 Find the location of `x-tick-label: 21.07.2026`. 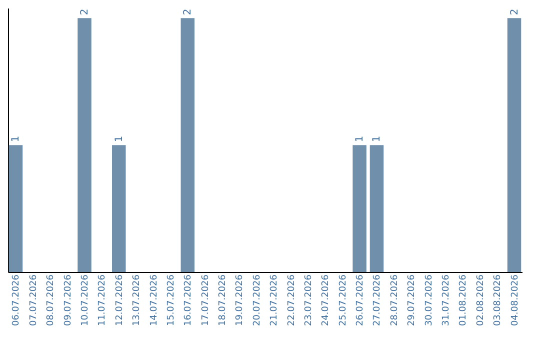

x-tick-label: 21.07.2026 is located at coordinates (275, 300).